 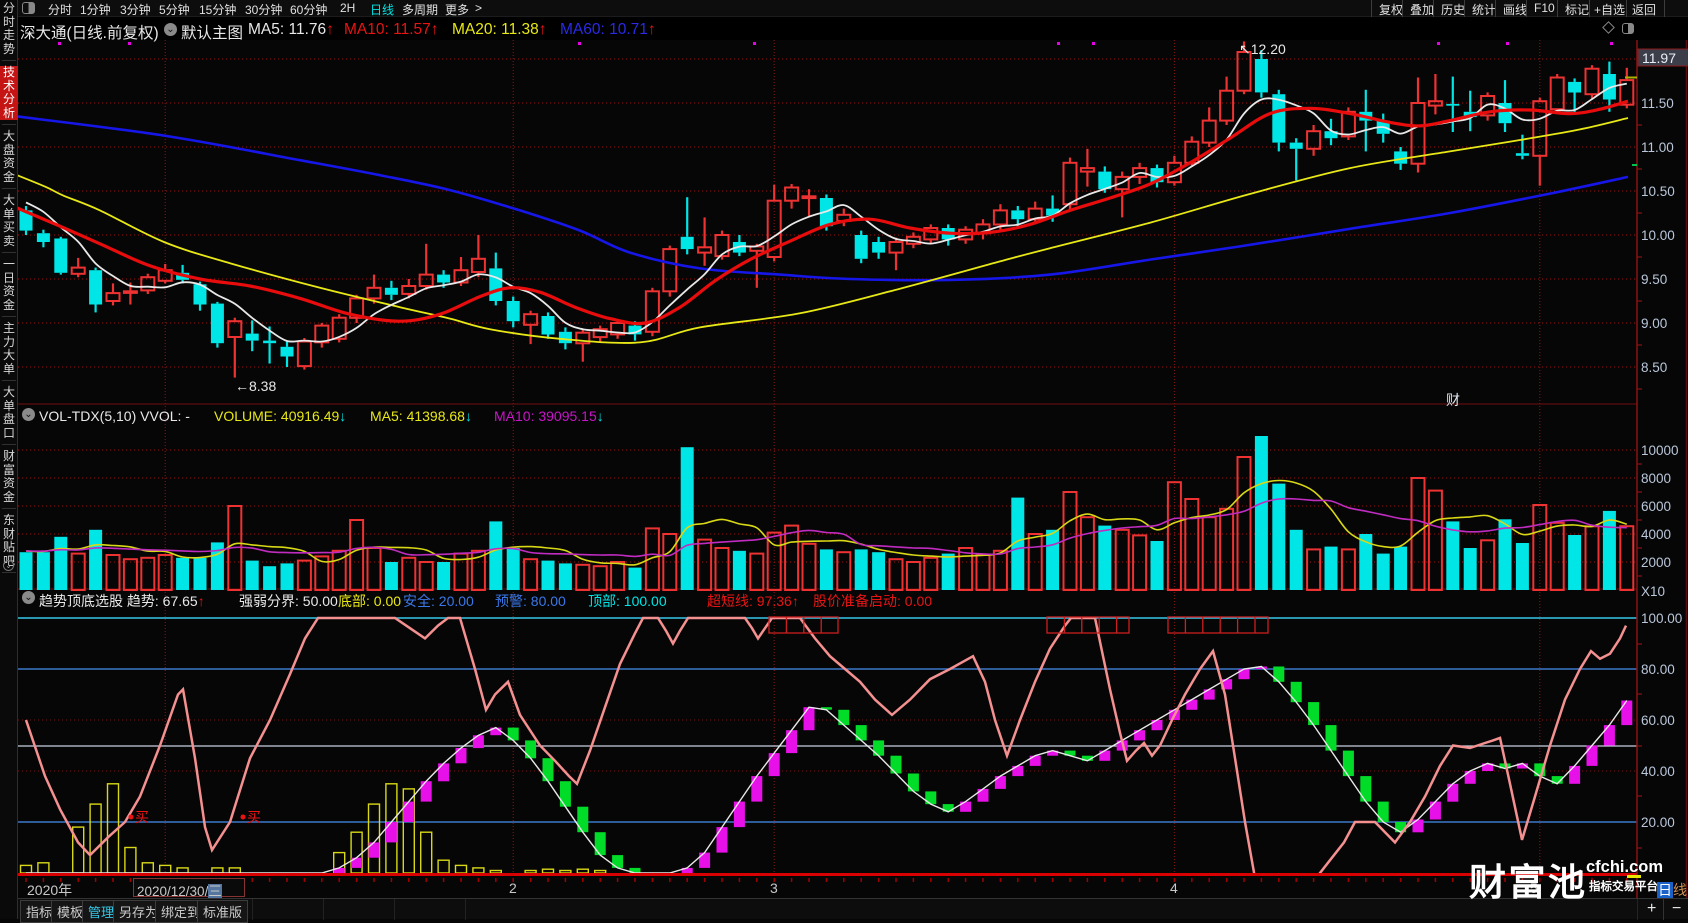 I want to click on svg-text: 8000, so click(x=1656, y=478).